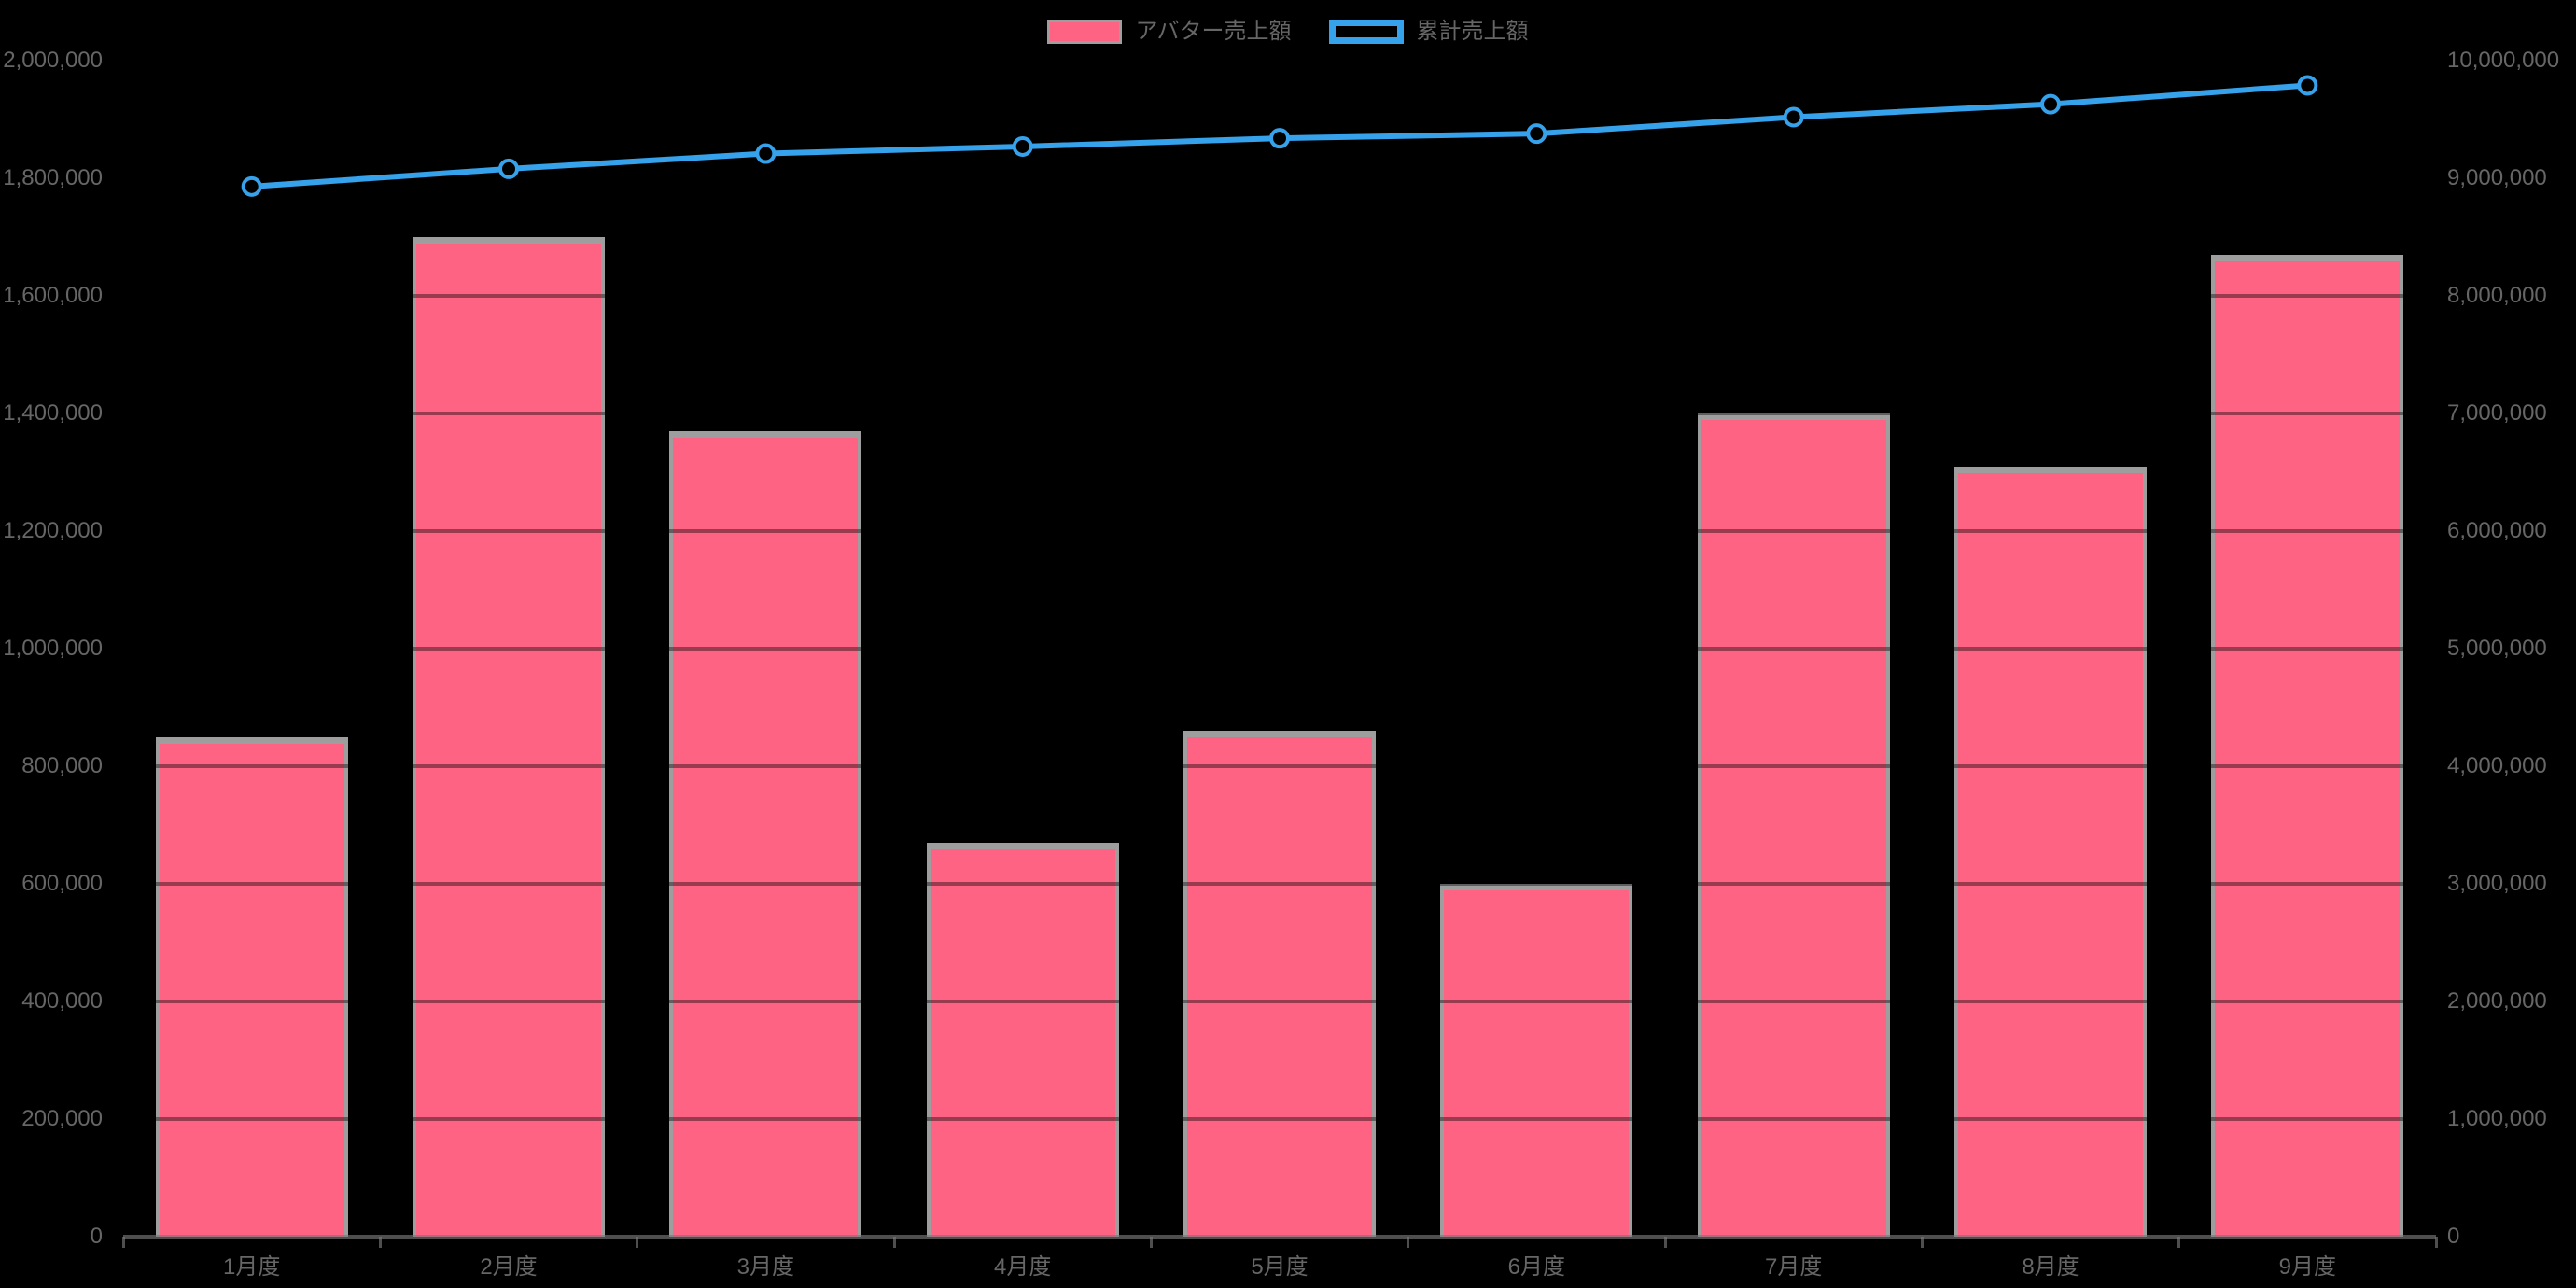 The width and height of the screenshot is (2576, 1288). Describe the element at coordinates (53, 295) in the screenshot. I see `left-axis-tick-label: 1,600,000` at that location.